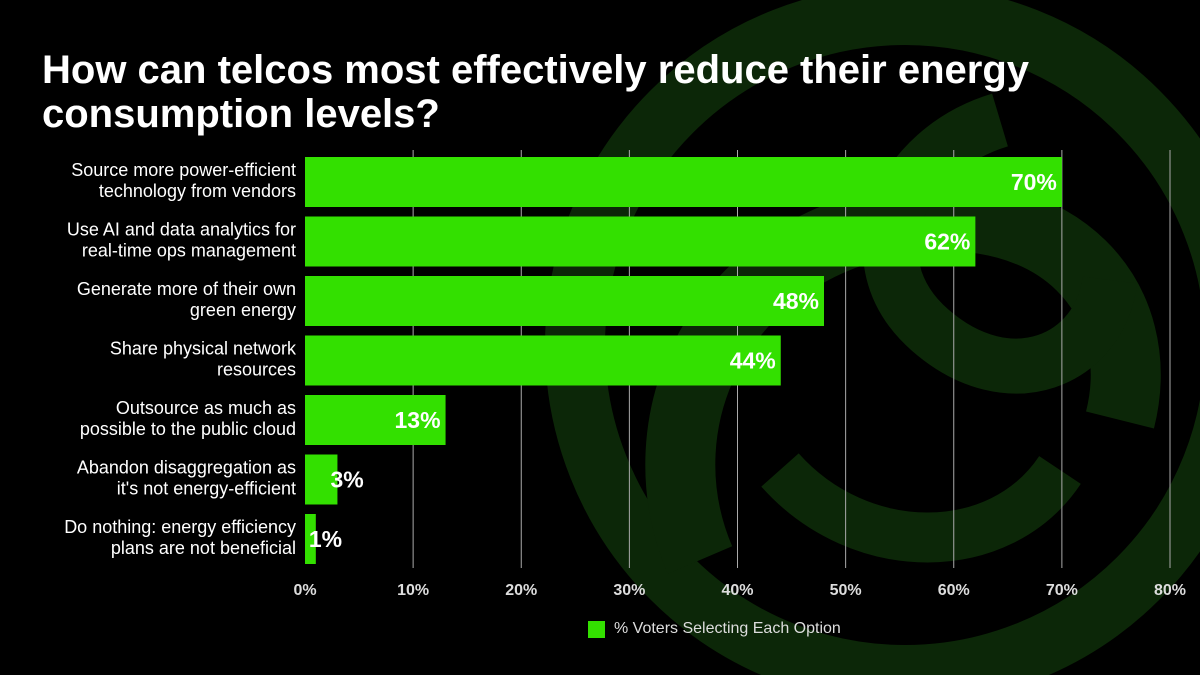  Describe the element at coordinates (256, 370) in the screenshot. I see `category-label: resources` at that location.